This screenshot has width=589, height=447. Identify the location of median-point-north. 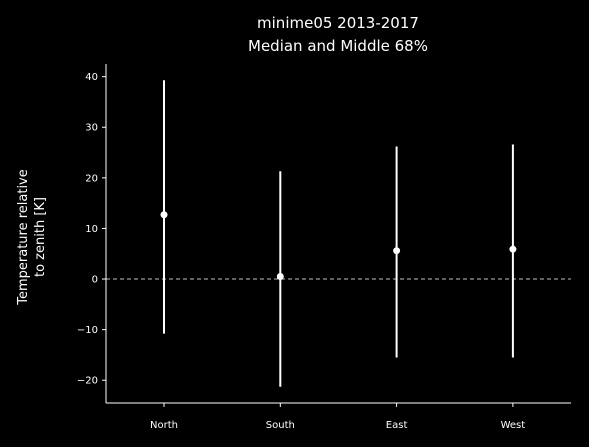
(164, 215).